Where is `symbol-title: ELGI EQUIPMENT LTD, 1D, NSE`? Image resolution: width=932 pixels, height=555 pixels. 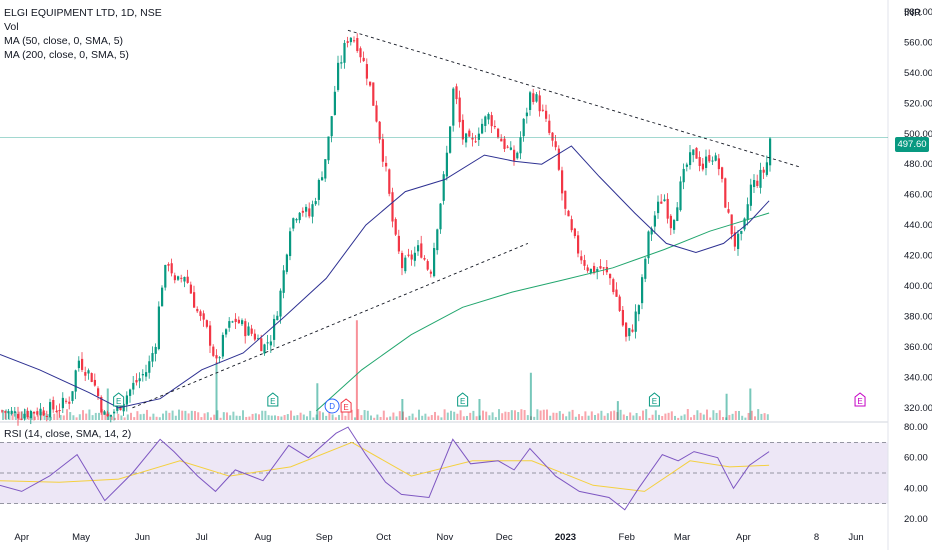 symbol-title: ELGI EQUIPMENT LTD, 1D, NSE is located at coordinates (83, 13).